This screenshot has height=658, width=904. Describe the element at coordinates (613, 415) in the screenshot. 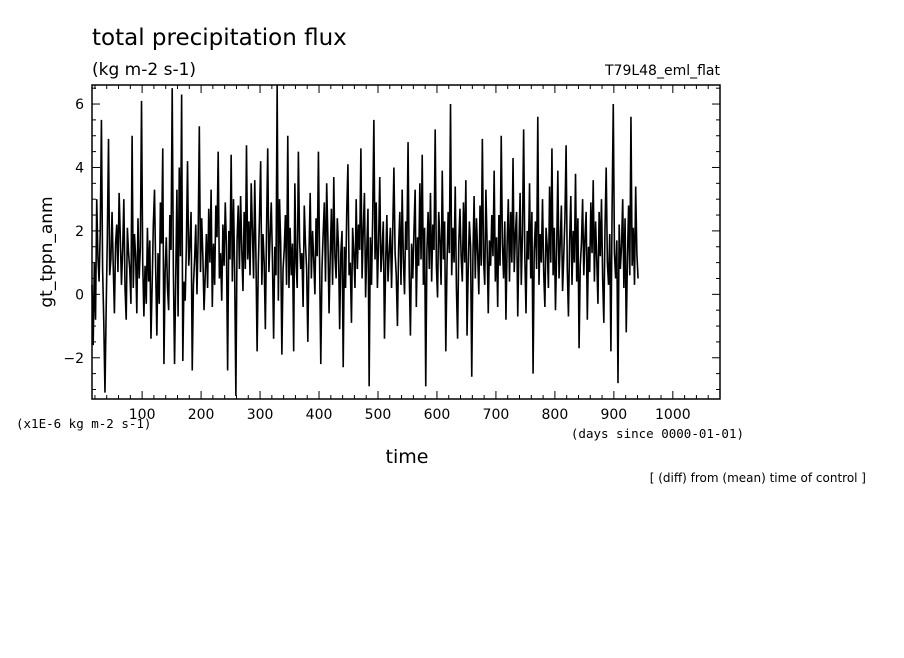

I see `x-tick-label: 900` at that location.